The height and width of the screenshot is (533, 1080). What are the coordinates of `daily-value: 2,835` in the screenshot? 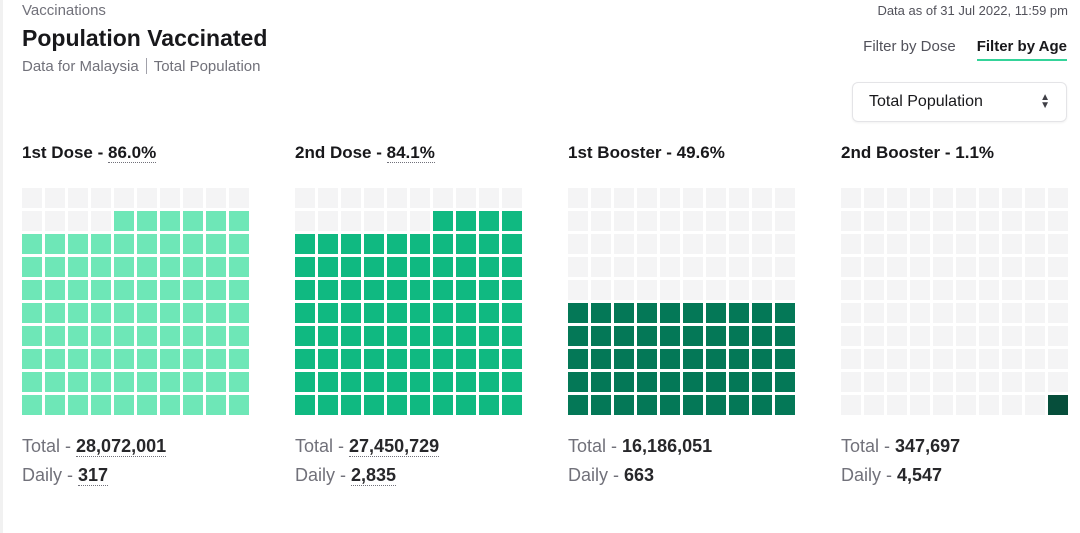 It's located at (374, 475).